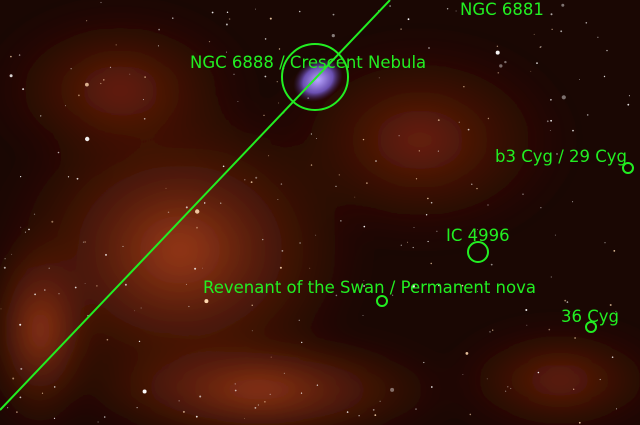 The image size is (640, 425). Describe the element at coordinates (561, 156) in the screenshot. I see `label: b3 Cyg / 29 Cyg` at that location.